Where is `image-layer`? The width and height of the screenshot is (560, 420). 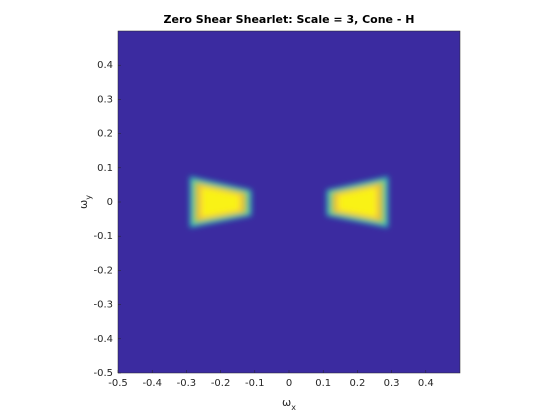
image-layer is located at coordinates (289, 202).